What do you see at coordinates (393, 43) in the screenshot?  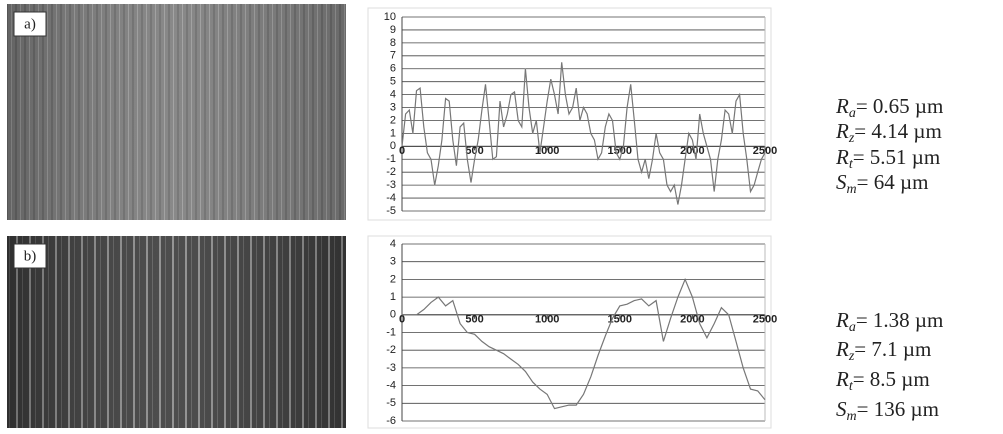 I see `y-tick-label: 8` at bounding box center [393, 43].